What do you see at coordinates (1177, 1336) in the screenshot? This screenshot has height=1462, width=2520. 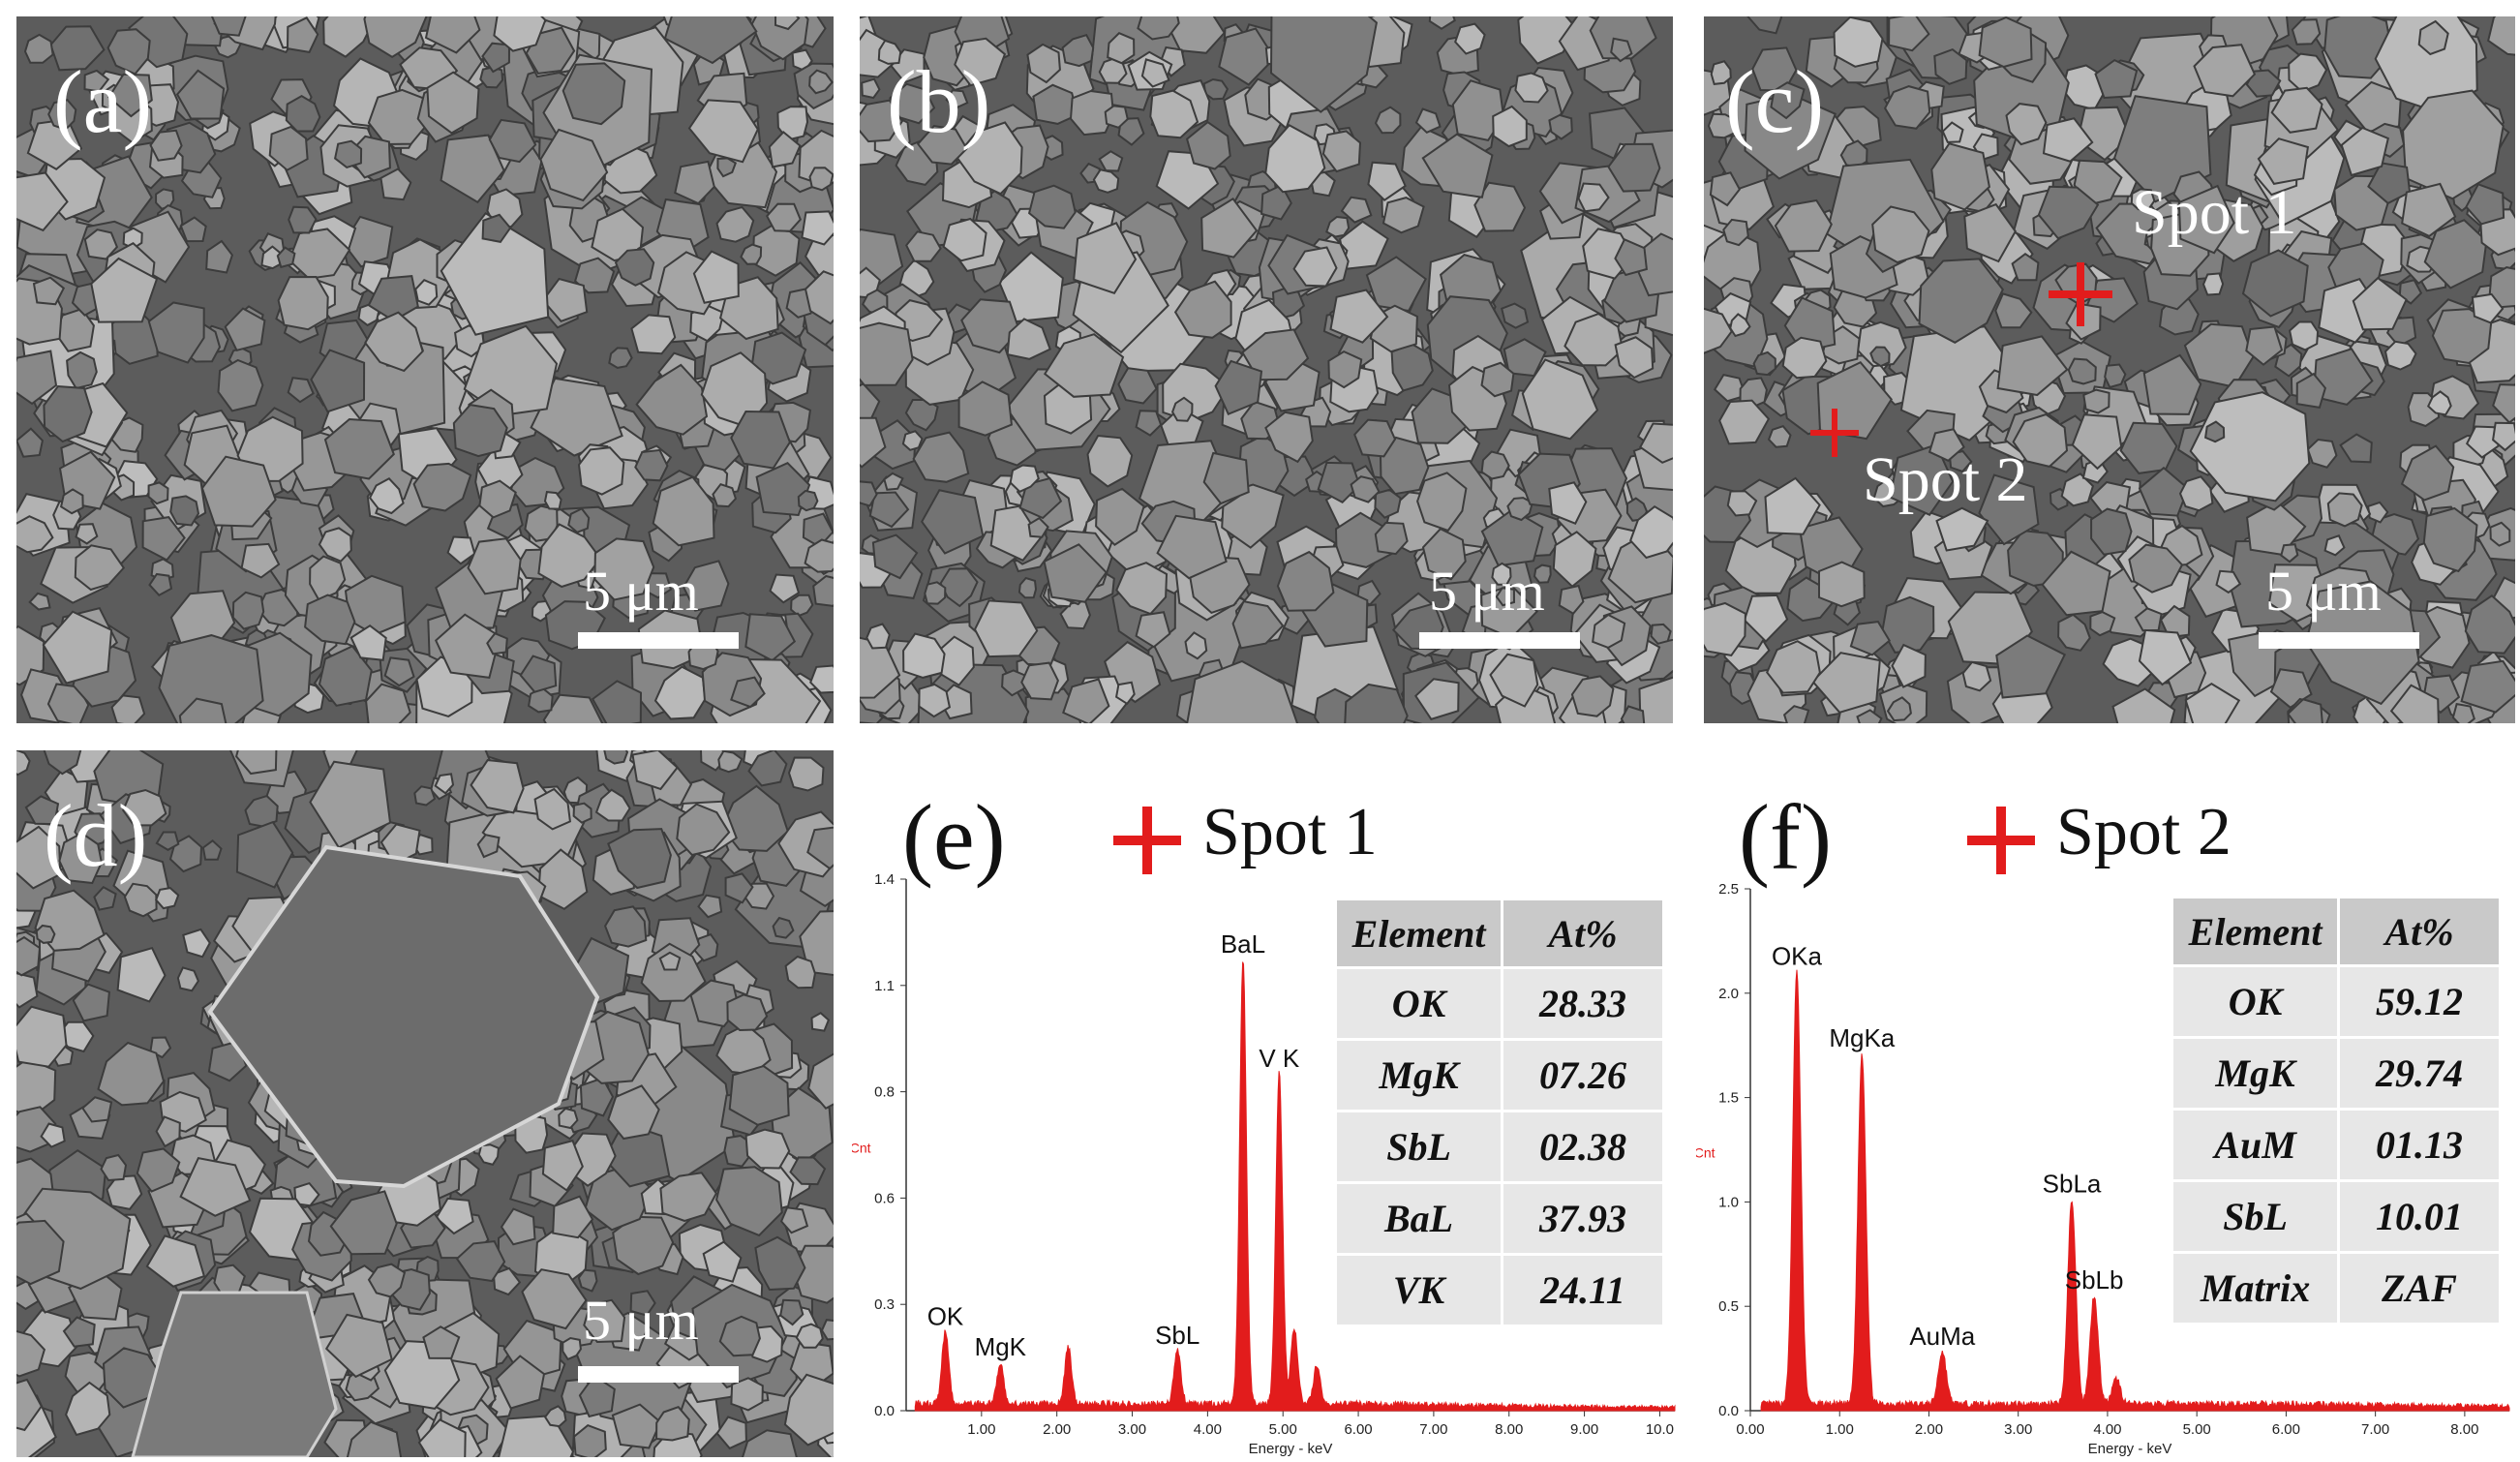 I see `peak-label: SbL` at bounding box center [1177, 1336].